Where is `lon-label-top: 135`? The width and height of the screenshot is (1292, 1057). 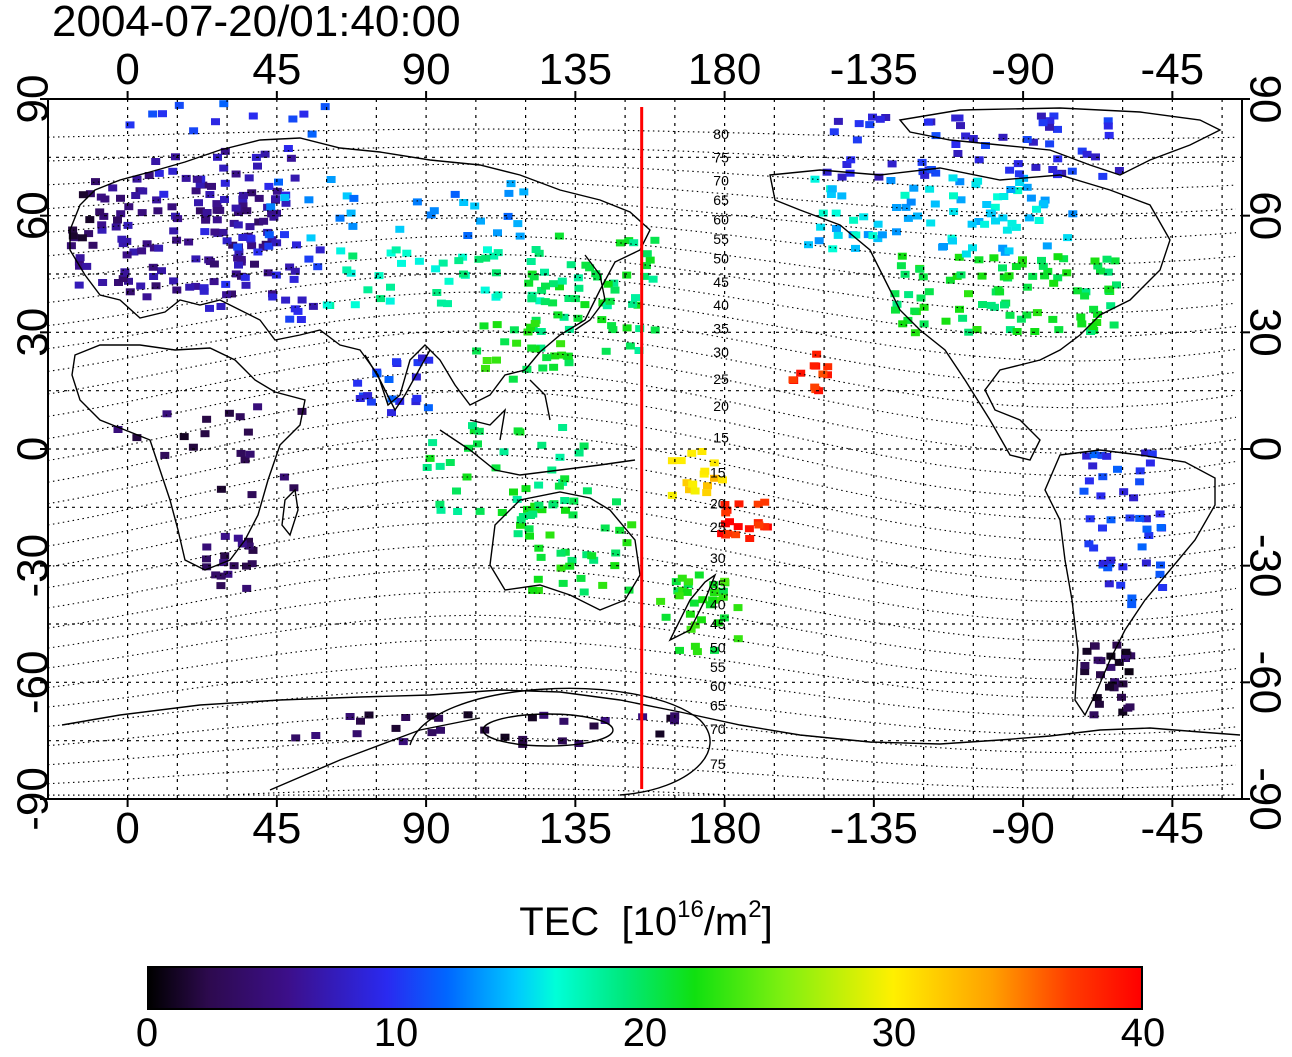
lon-label-top: 135 is located at coordinates (575, 69).